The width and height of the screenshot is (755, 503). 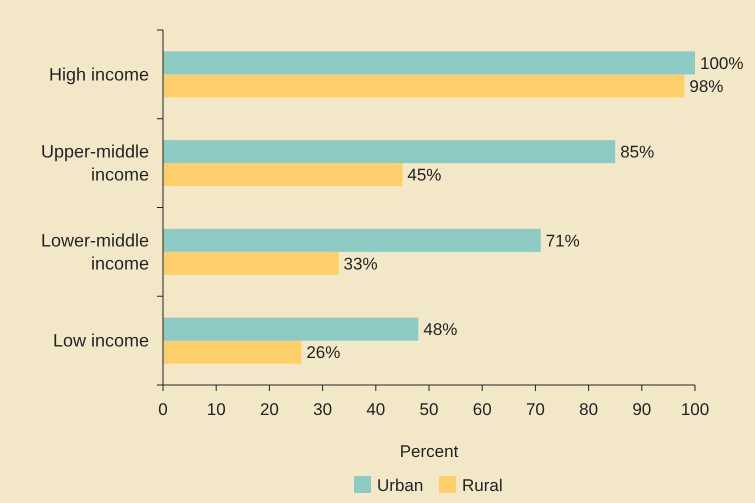 I want to click on x-tick-label: 50, so click(x=429, y=409).